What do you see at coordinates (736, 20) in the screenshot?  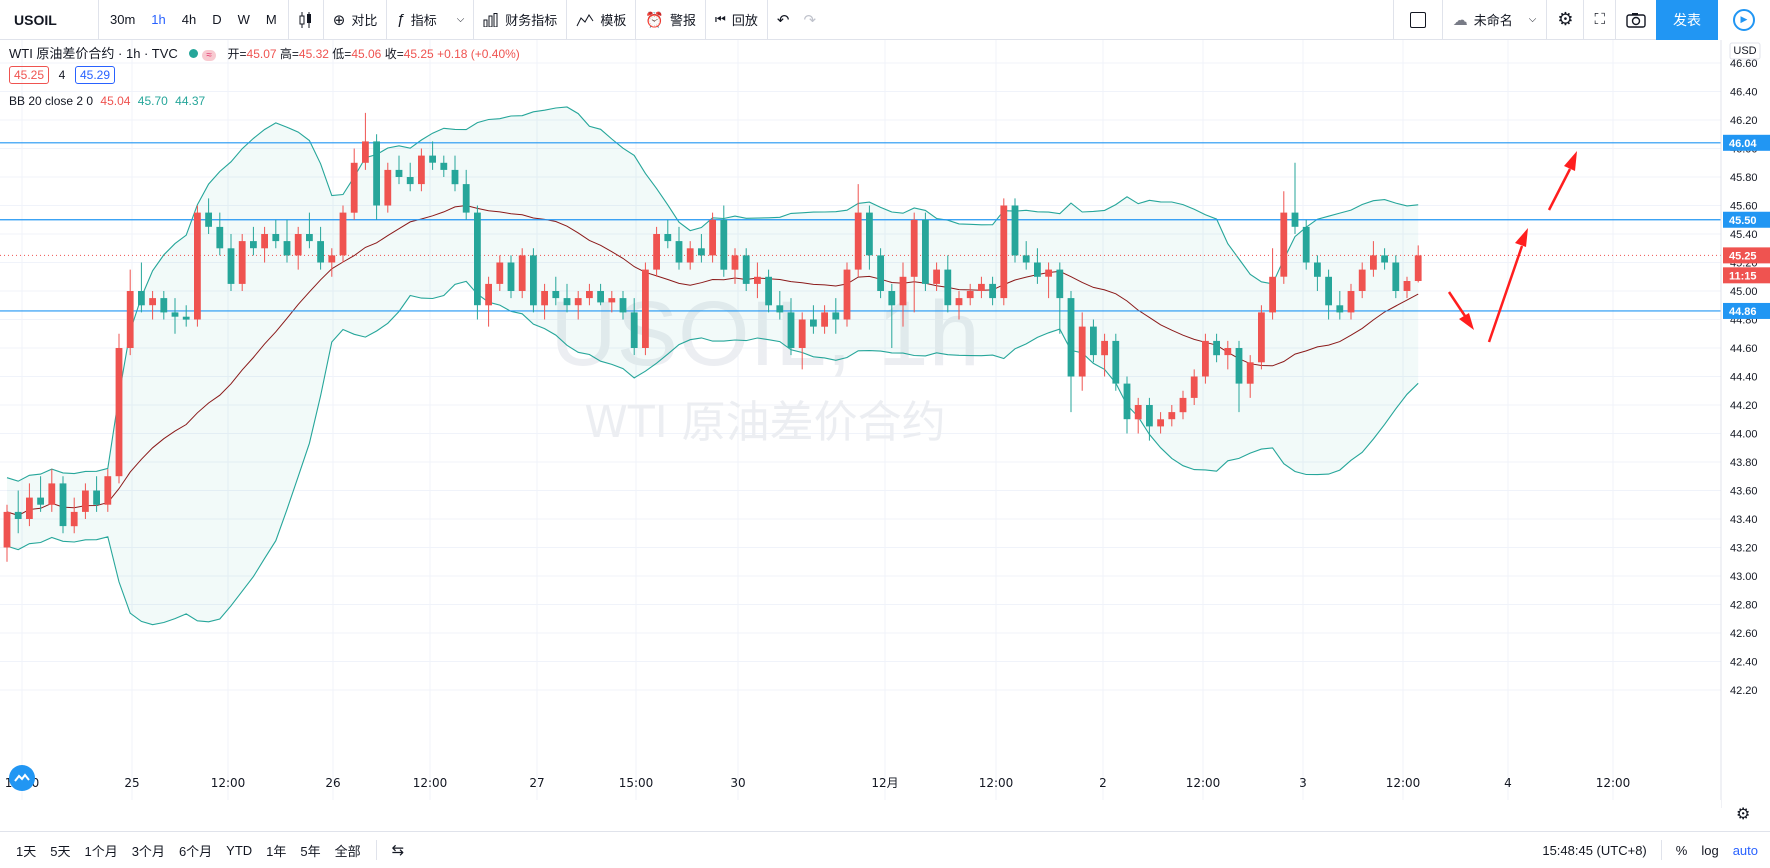 I see `replay-button: ⏮ 回放` at bounding box center [736, 20].